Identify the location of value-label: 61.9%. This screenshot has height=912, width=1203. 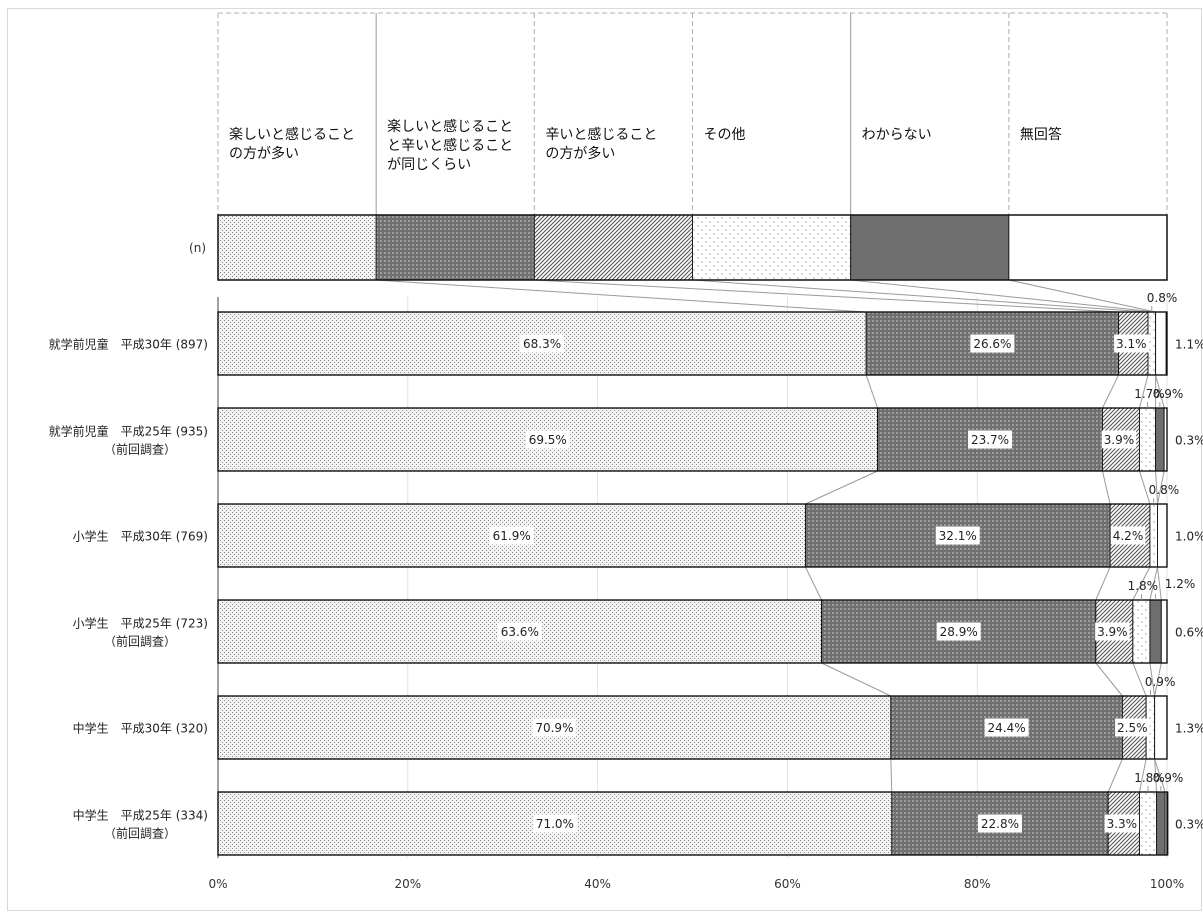
(512, 536).